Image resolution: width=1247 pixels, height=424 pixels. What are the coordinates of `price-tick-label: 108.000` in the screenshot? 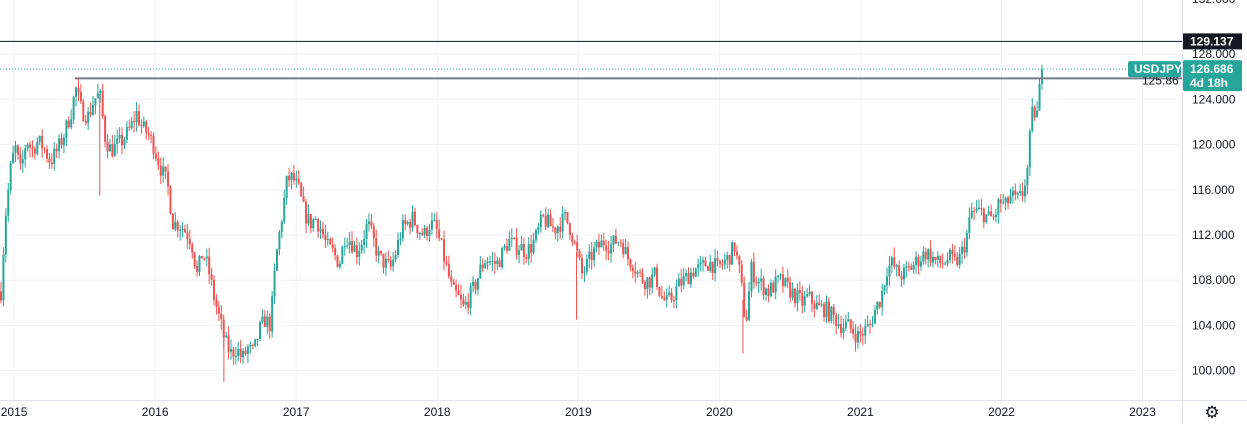 It's located at (1214, 280).